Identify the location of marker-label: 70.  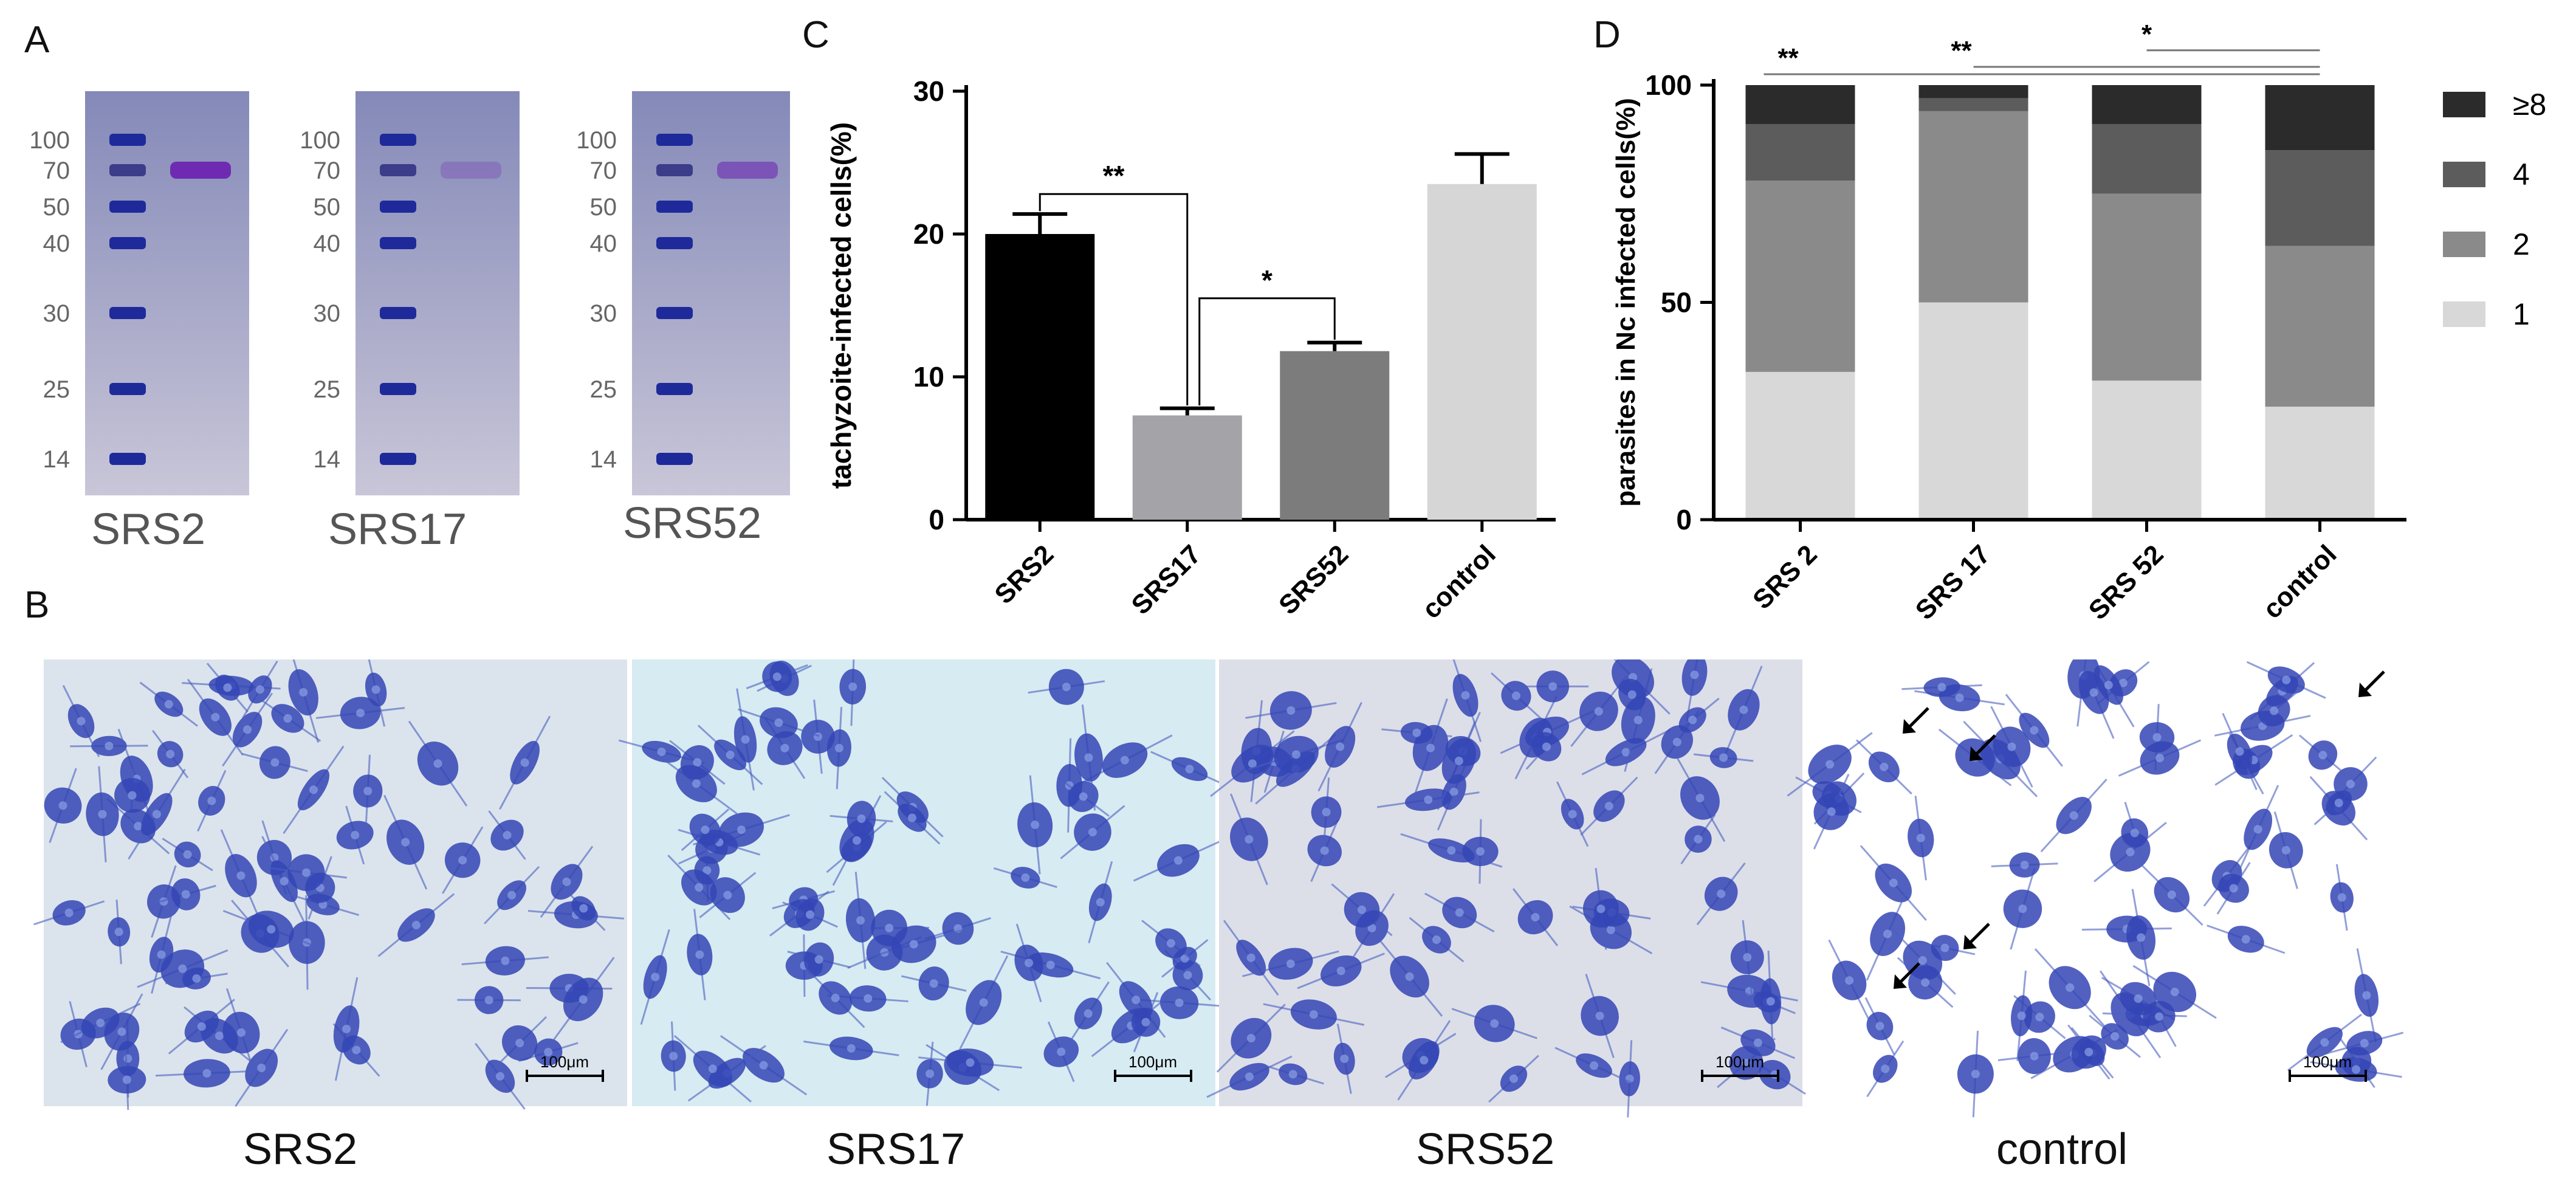
(327, 170).